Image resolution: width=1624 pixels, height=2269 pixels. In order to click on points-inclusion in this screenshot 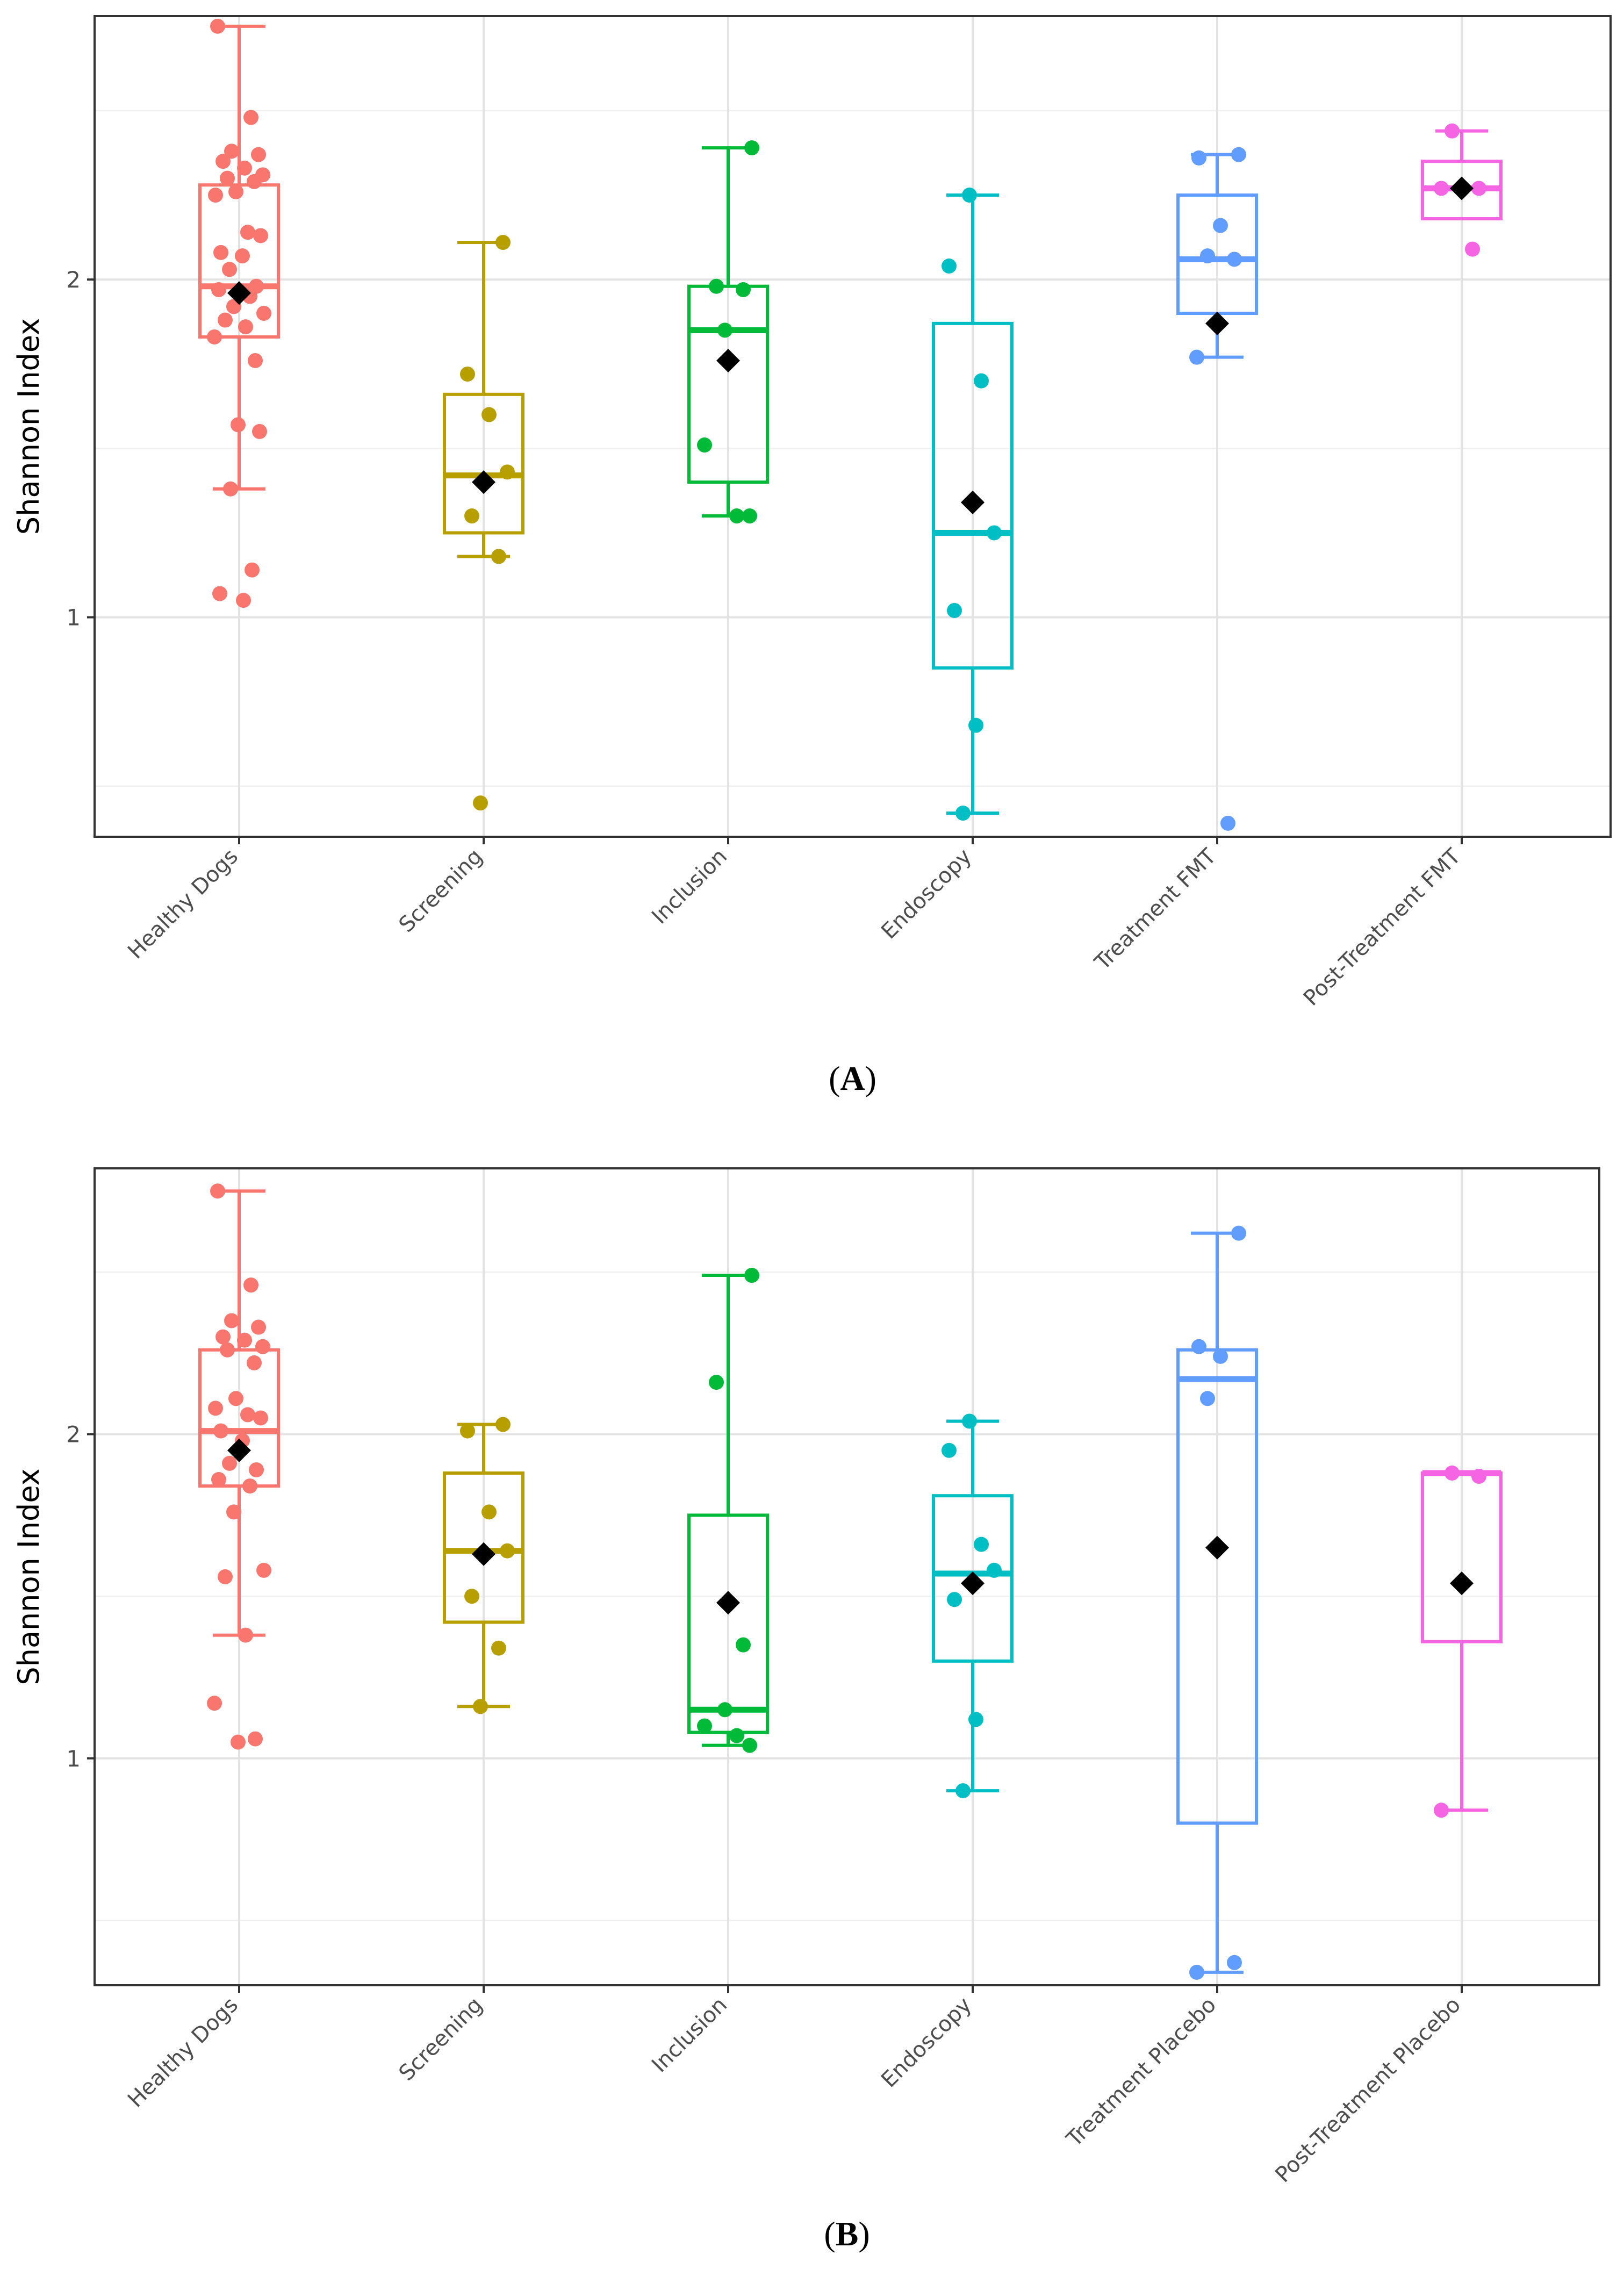, I will do `click(728, 332)`.